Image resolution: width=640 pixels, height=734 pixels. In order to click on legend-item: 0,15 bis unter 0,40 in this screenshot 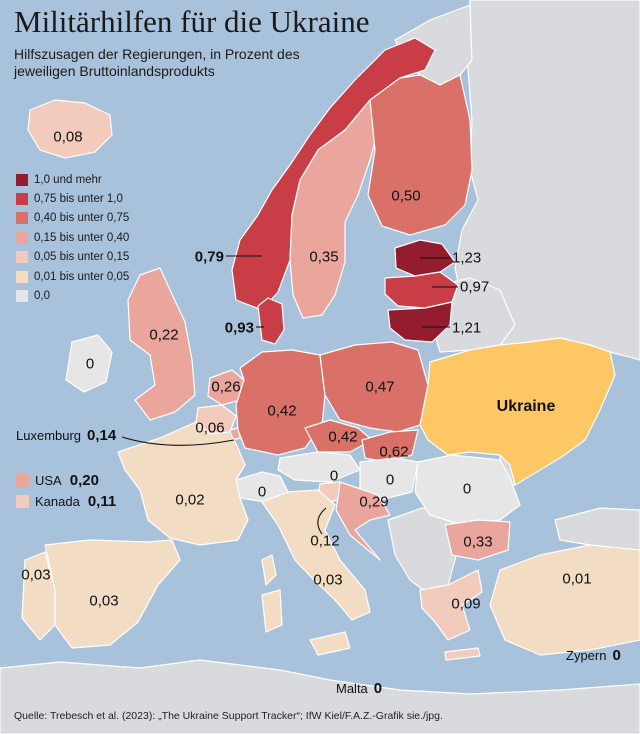, I will do `click(72, 237)`.